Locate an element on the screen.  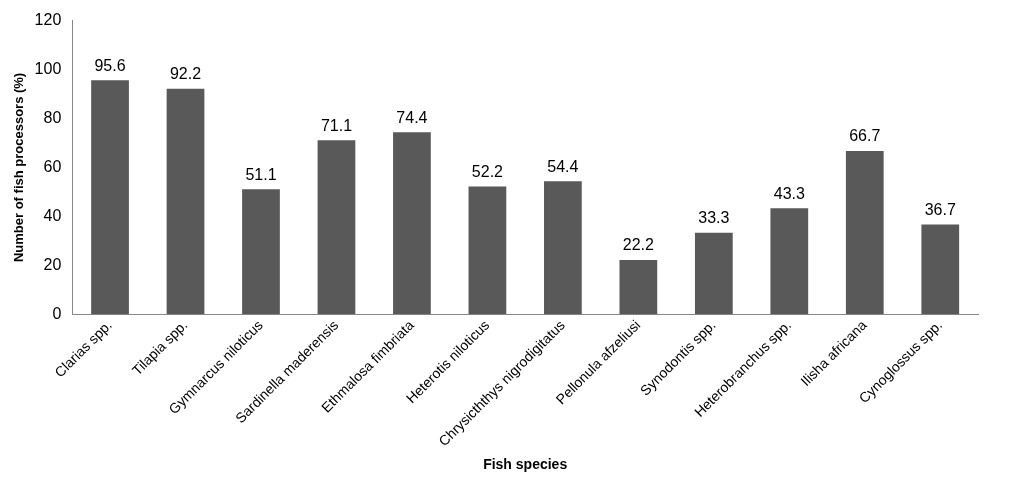
data-label: 43.3 is located at coordinates (789, 193).